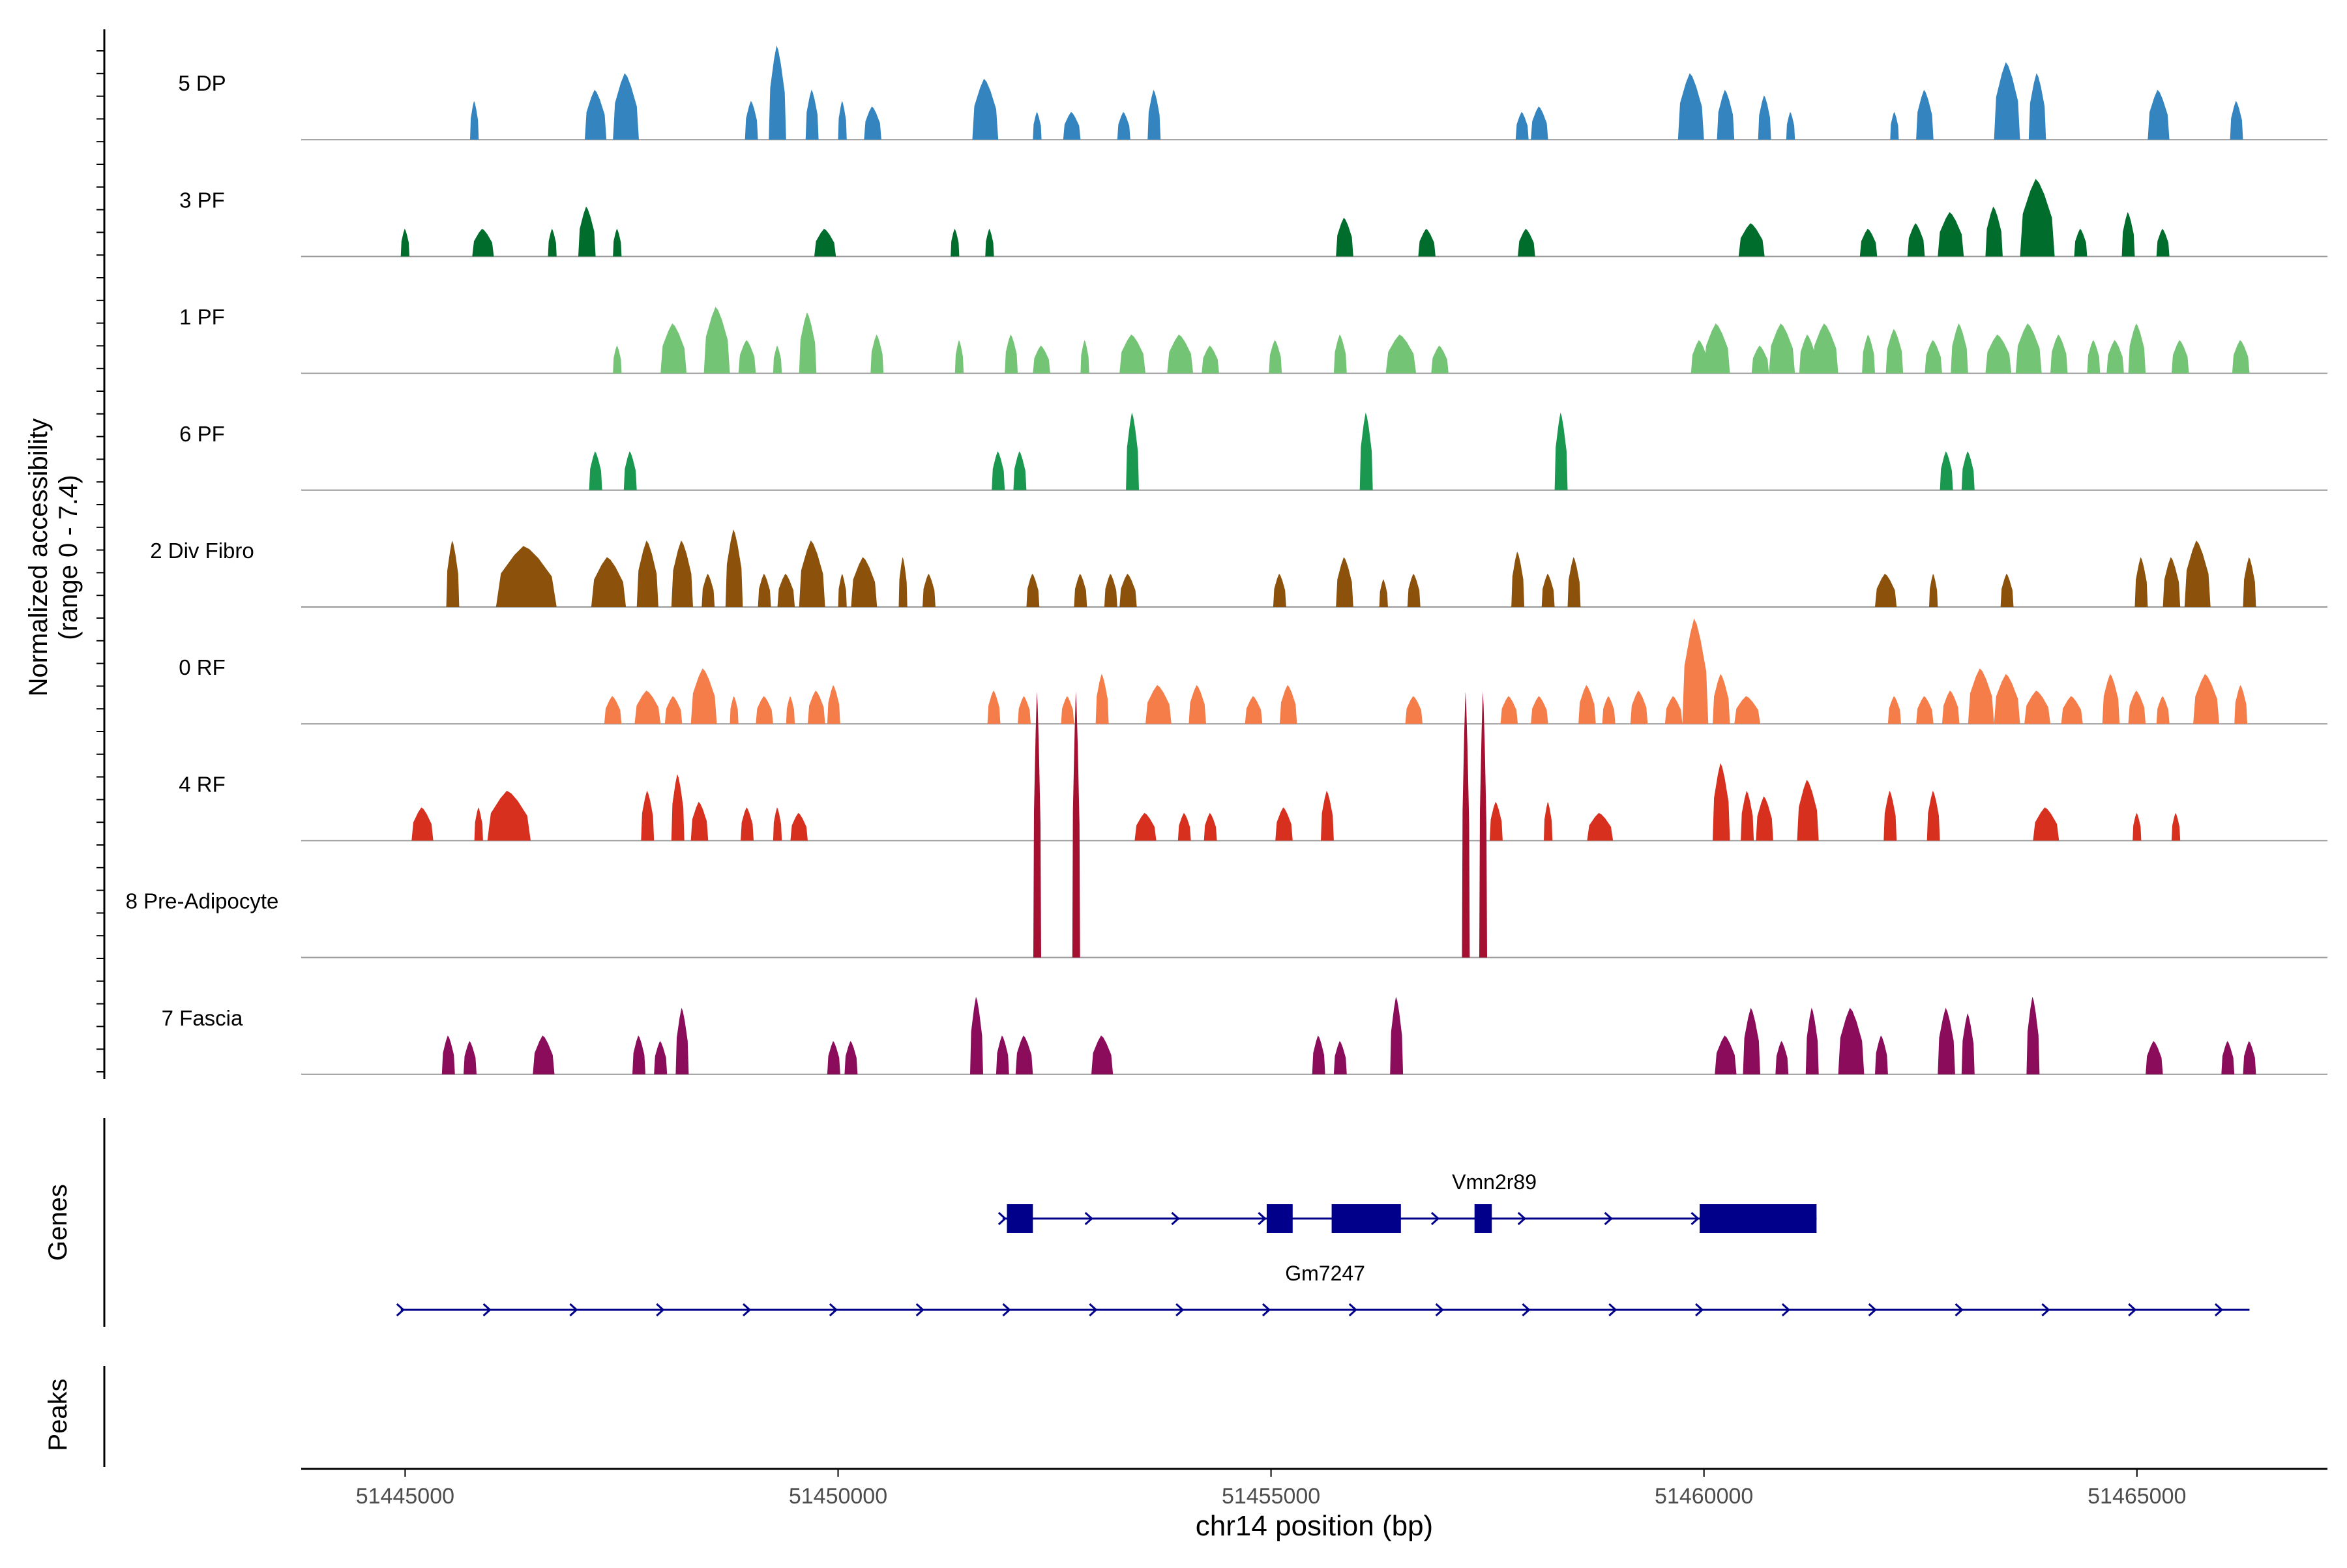  What do you see at coordinates (1238, 568) in the screenshot?
I see `track-2-div-fibro: 2 Div Fibro` at bounding box center [1238, 568].